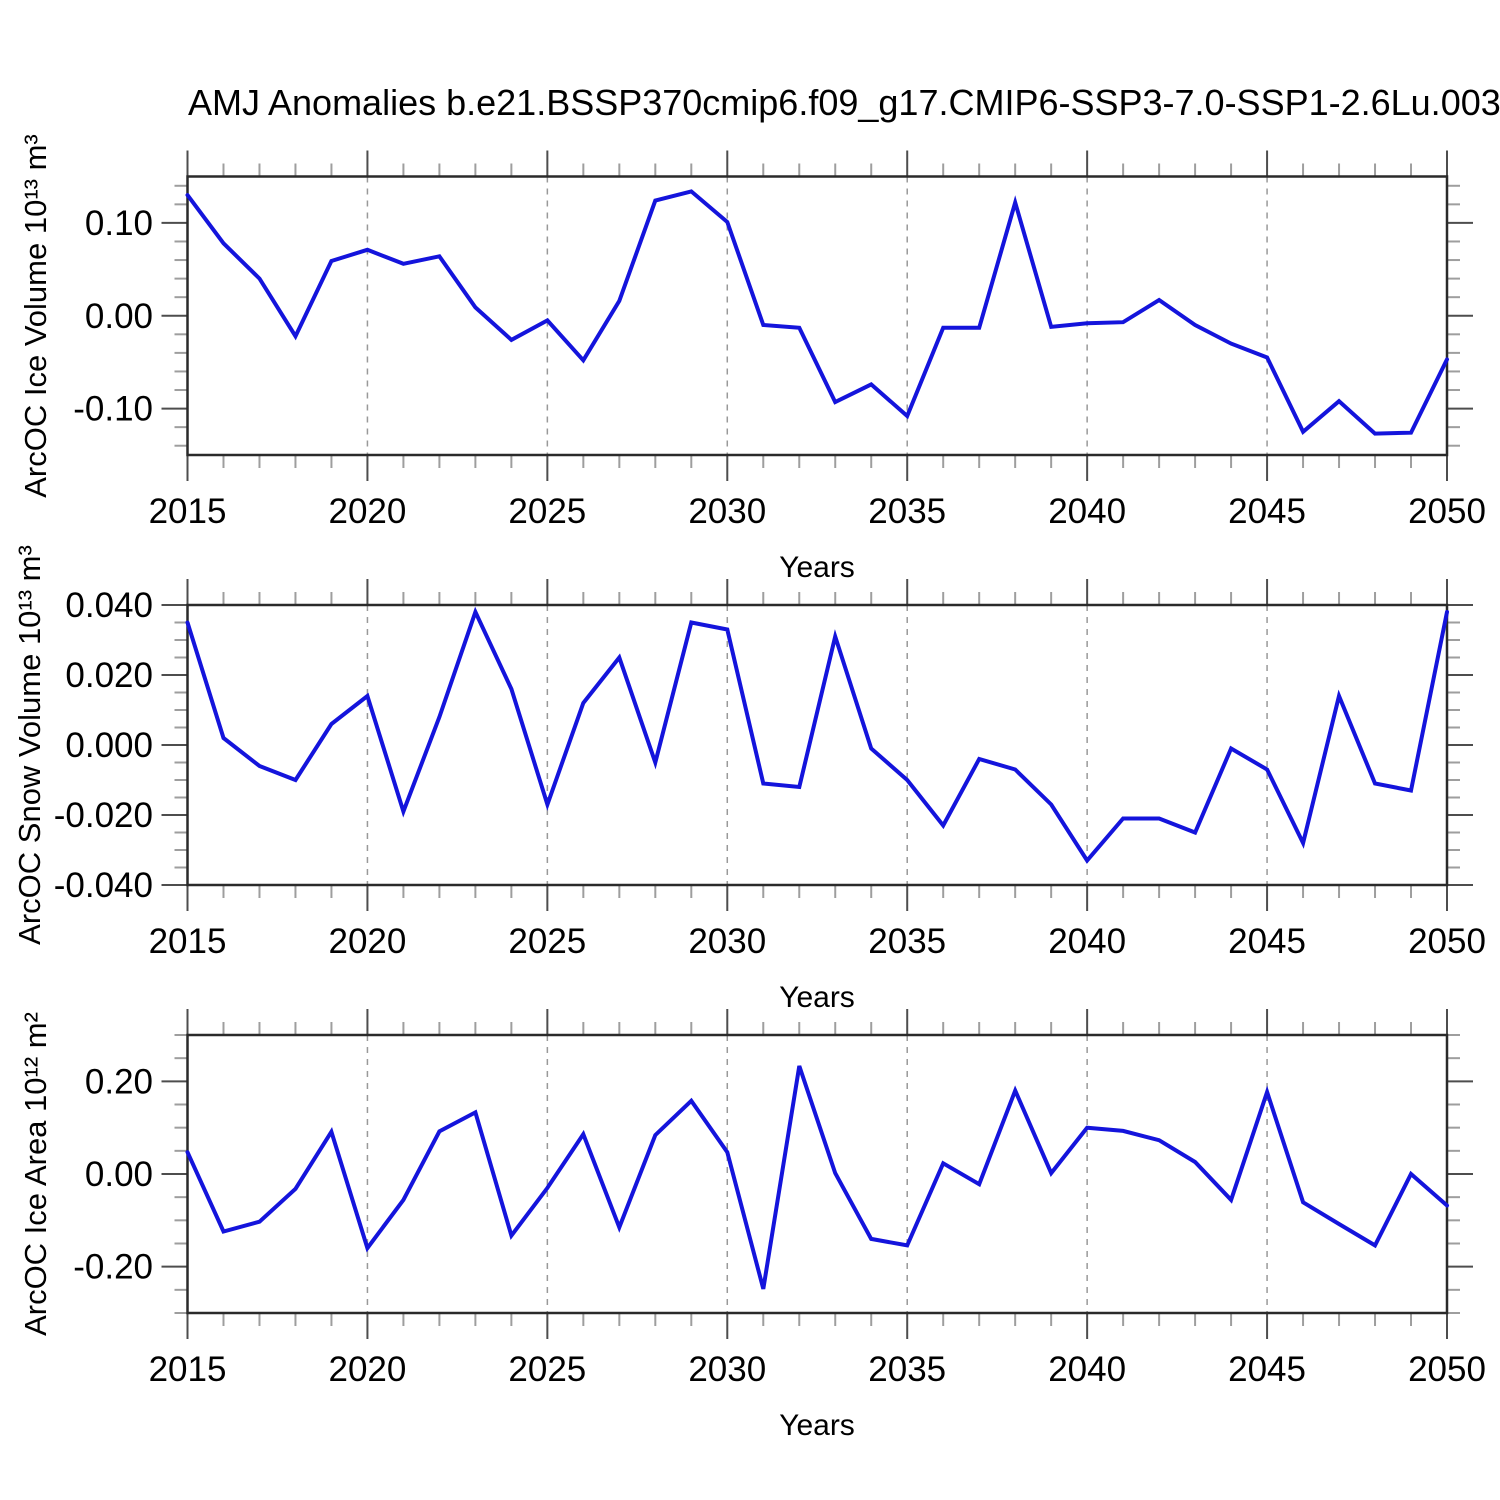 The height and width of the screenshot is (1500, 1500). Describe the element at coordinates (119, 223) in the screenshot. I see `y-tick-label: 0.10` at that location.